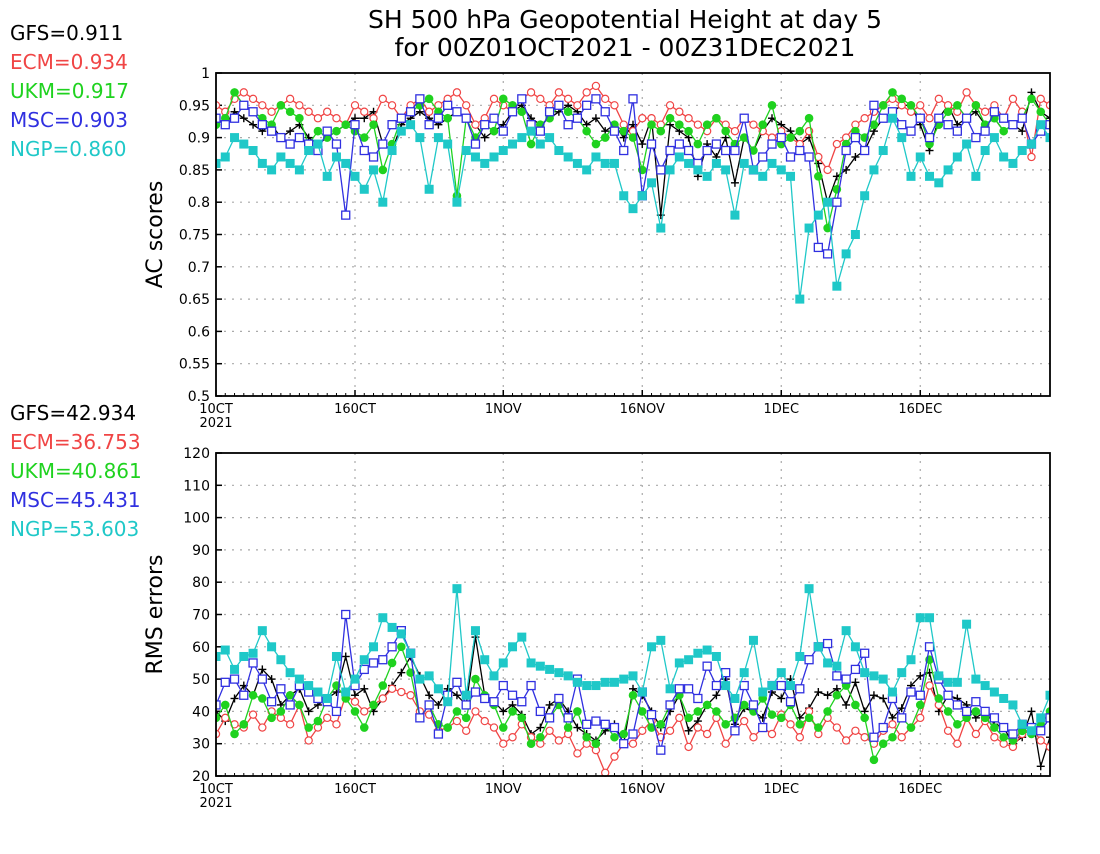 The image size is (1100, 854). What do you see at coordinates (199, 397) in the screenshot?
I see `y-tick-label: 0.5` at bounding box center [199, 397].